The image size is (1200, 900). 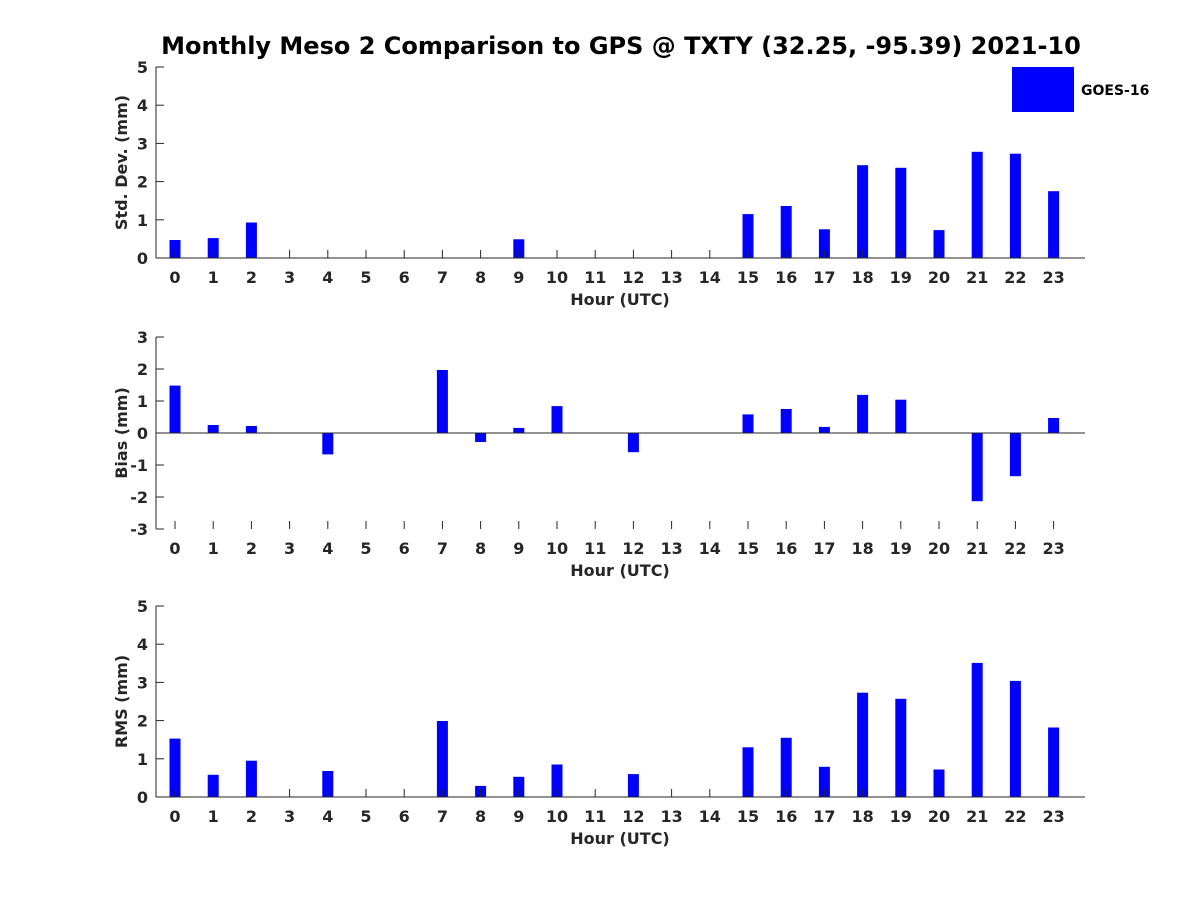 What do you see at coordinates (620, 299) in the screenshot?
I see `x-axis-label: Hour (UTC)` at bounding box center [620, 299].